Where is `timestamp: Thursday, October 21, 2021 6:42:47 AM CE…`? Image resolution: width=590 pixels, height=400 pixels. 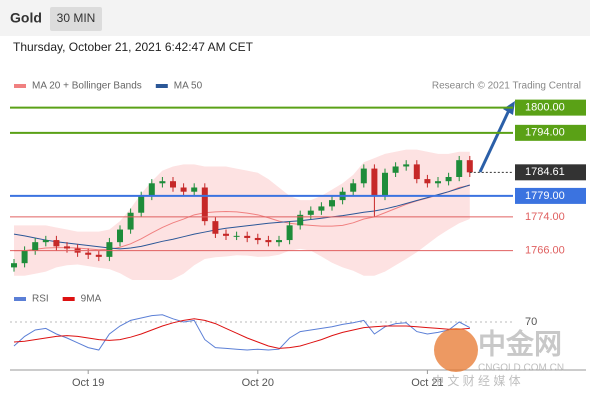
timestamp: Thursday, October 21, 2021 6:42:47 AM CE… is located at coordinates (133, 47).